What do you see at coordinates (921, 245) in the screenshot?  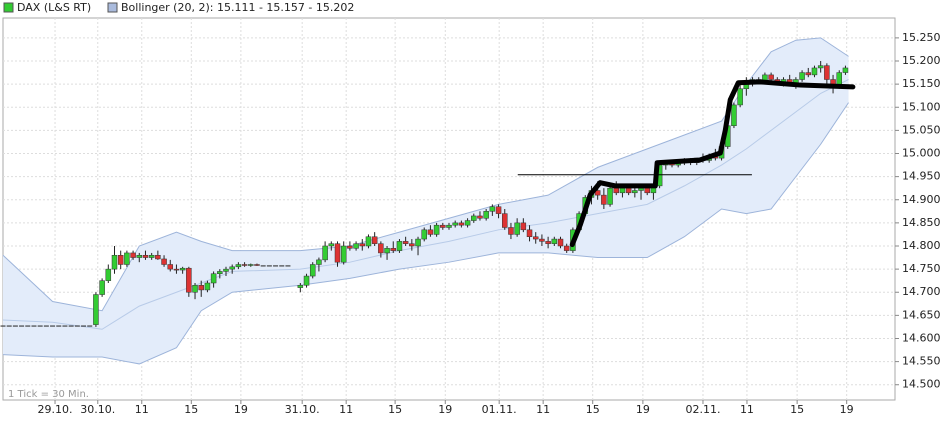 I see `y-tick-label: 14.800` at bounding box center [921, 245].